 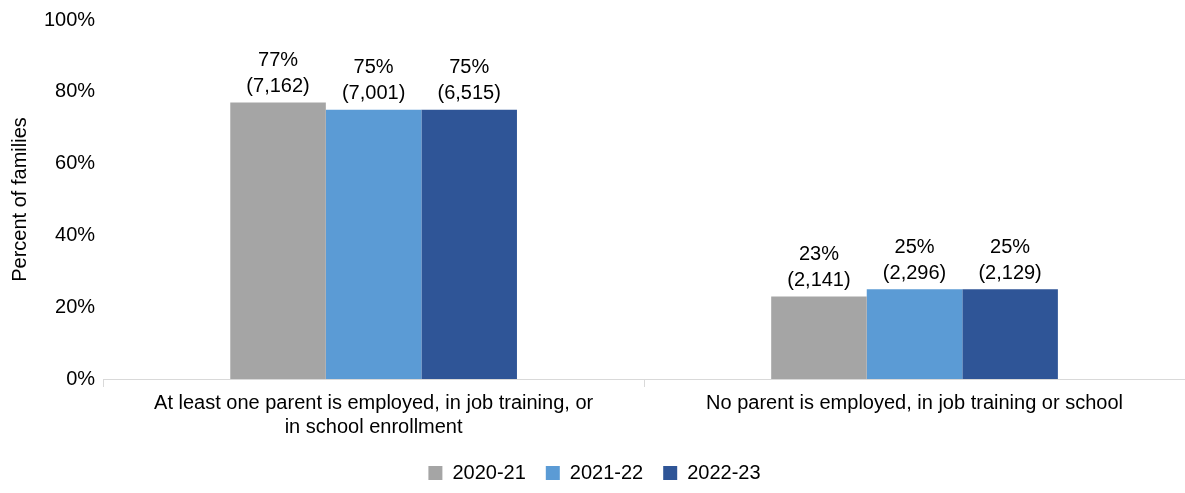 What do you see at coordinates (914, 258) in the screenshot?
I see `data-label: 25% (2,296)` at bounding box center [914, 258].